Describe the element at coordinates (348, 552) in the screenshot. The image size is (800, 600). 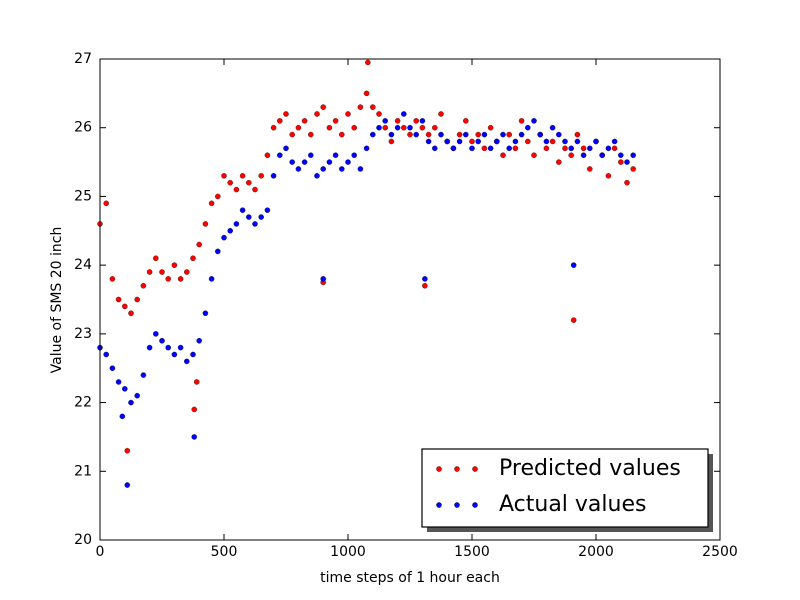
I see `x-tick-label: 1000` at that location.